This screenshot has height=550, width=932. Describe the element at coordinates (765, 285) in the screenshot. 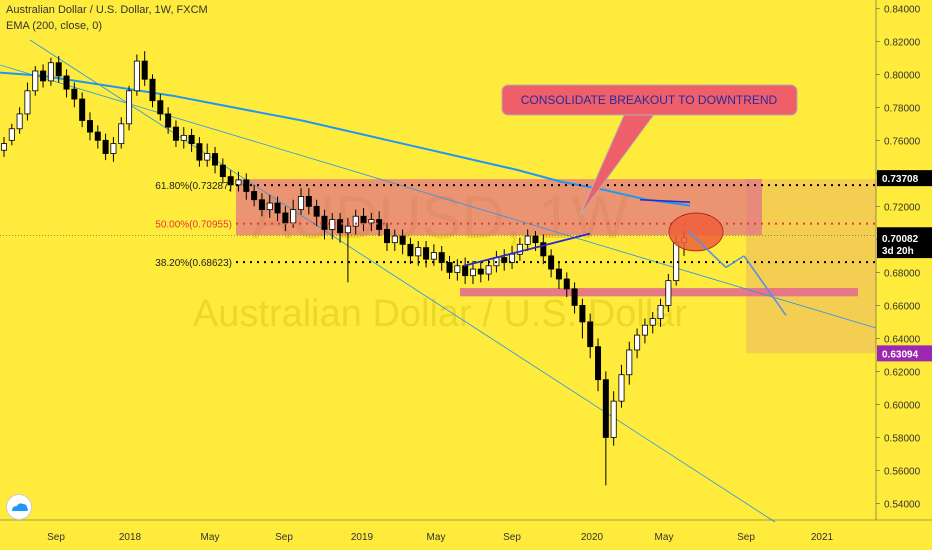

I see `projection-arrow` at that location.